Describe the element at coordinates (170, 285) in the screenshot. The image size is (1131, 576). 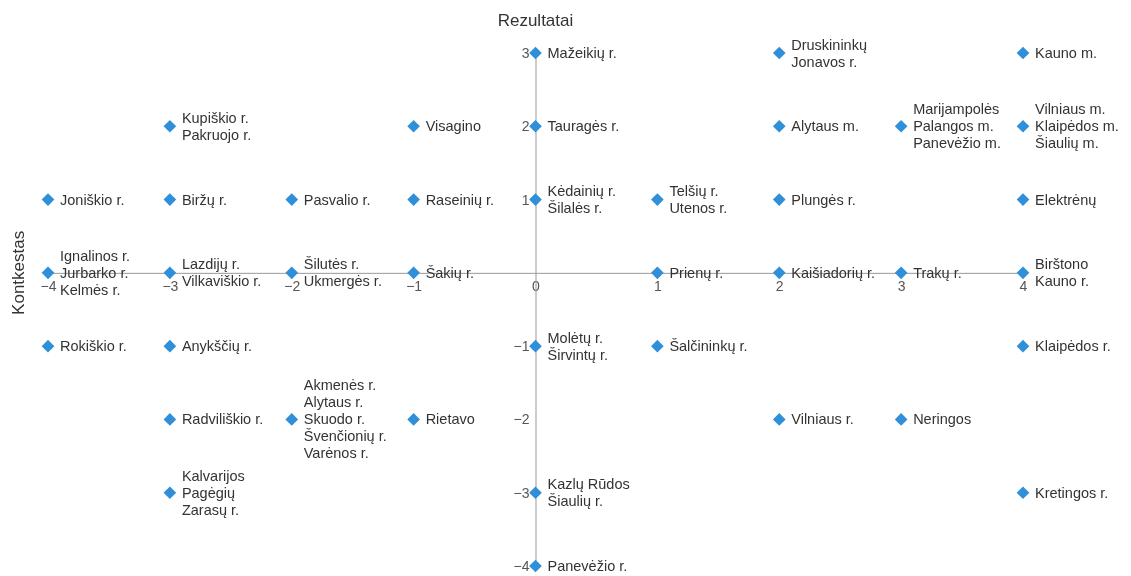
I see `x-tick-label: −3` at that location.